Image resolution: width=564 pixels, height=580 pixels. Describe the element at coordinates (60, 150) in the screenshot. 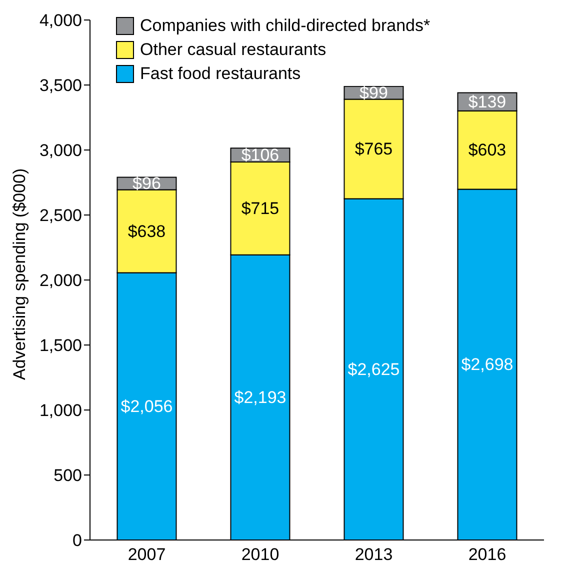

I see `y-tick-label: 3,000` at that location.